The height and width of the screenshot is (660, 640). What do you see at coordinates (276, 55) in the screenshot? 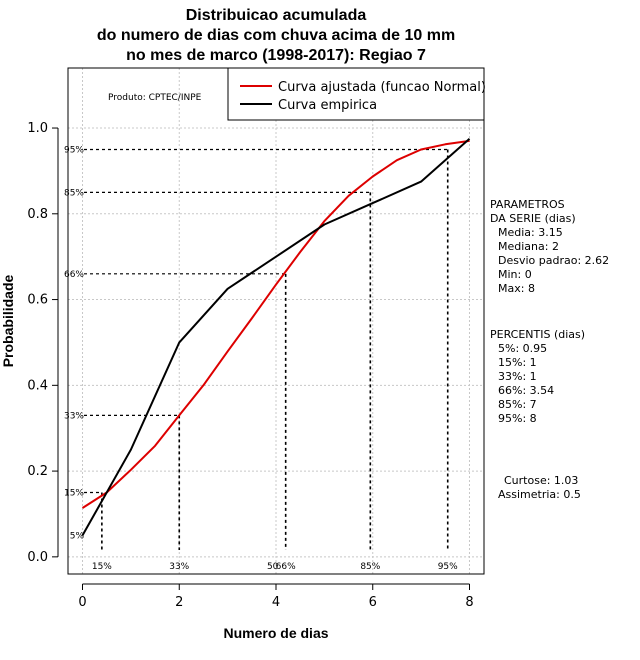
I see `chart-title-line-3: no mes de marco (1998-2017): Regiao 7` at bounding box center [276, 55].